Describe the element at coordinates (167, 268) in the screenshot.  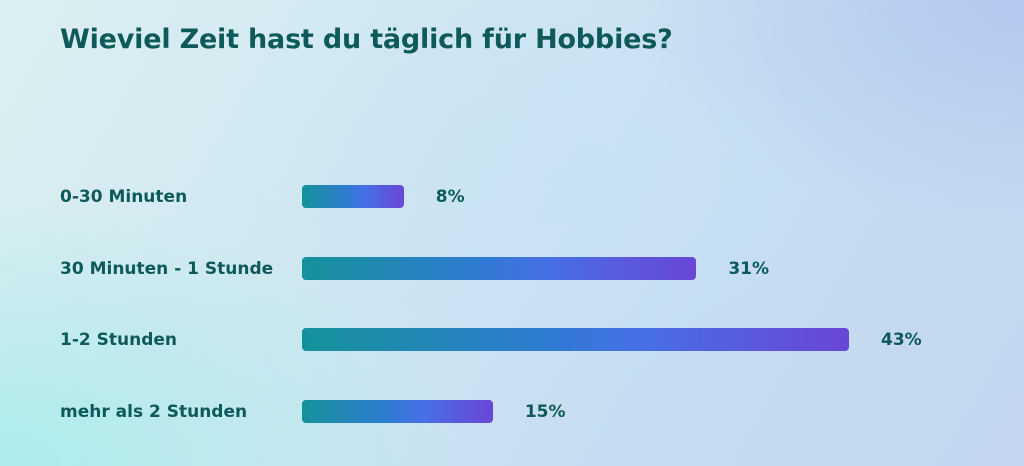
I see `category-label: 30 Minuten - 1 Stunde` at that location.